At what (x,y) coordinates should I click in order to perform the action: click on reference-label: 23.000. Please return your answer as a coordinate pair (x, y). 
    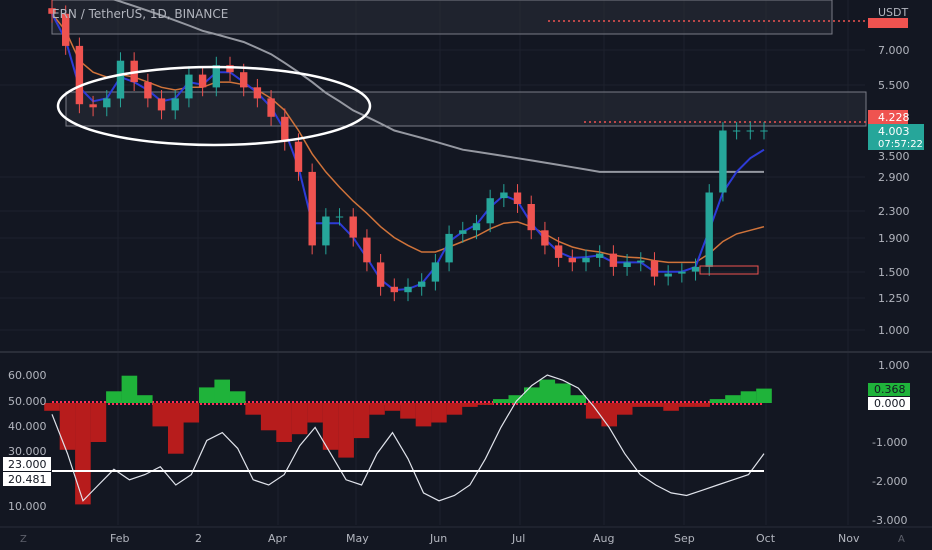
    Looking at the image, I should click on (27, 464).